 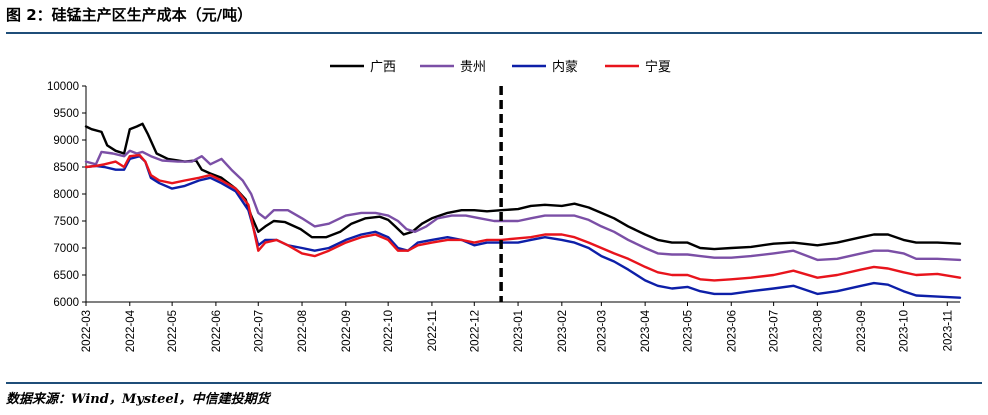 I want to click on bottom-rule, so click(x=494, y=383).